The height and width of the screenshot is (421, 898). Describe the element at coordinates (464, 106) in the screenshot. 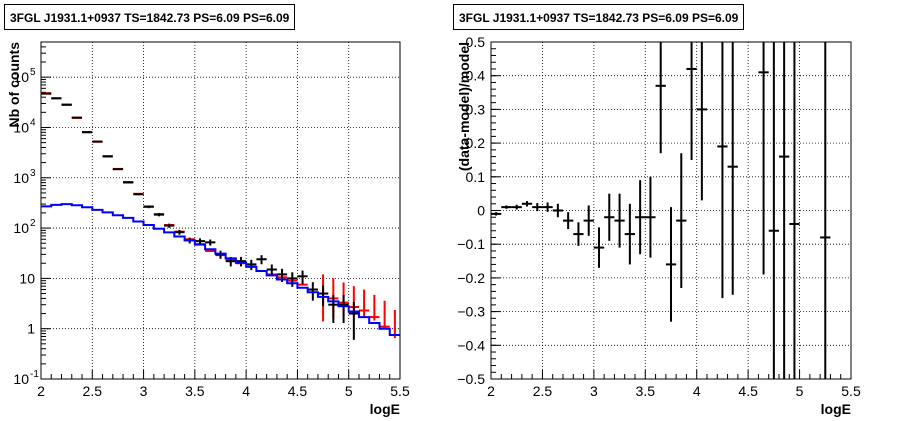

I see `y-axis-title: (data-model)/model` at that location.